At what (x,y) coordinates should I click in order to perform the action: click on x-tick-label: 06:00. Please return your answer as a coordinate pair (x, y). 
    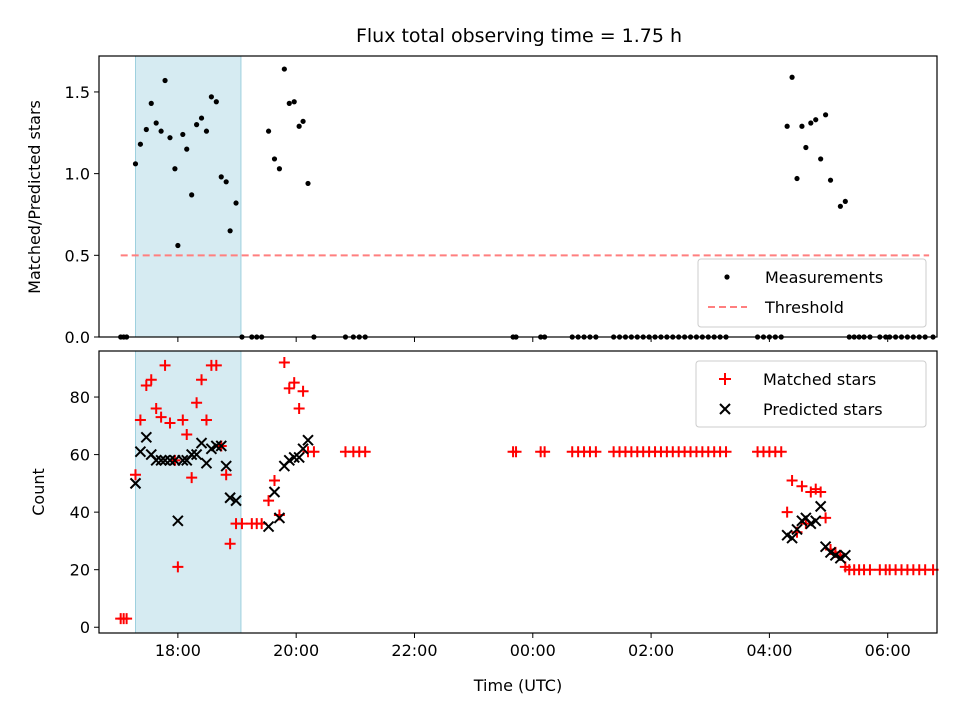
    Looking at the image, I should click on (888, 650).